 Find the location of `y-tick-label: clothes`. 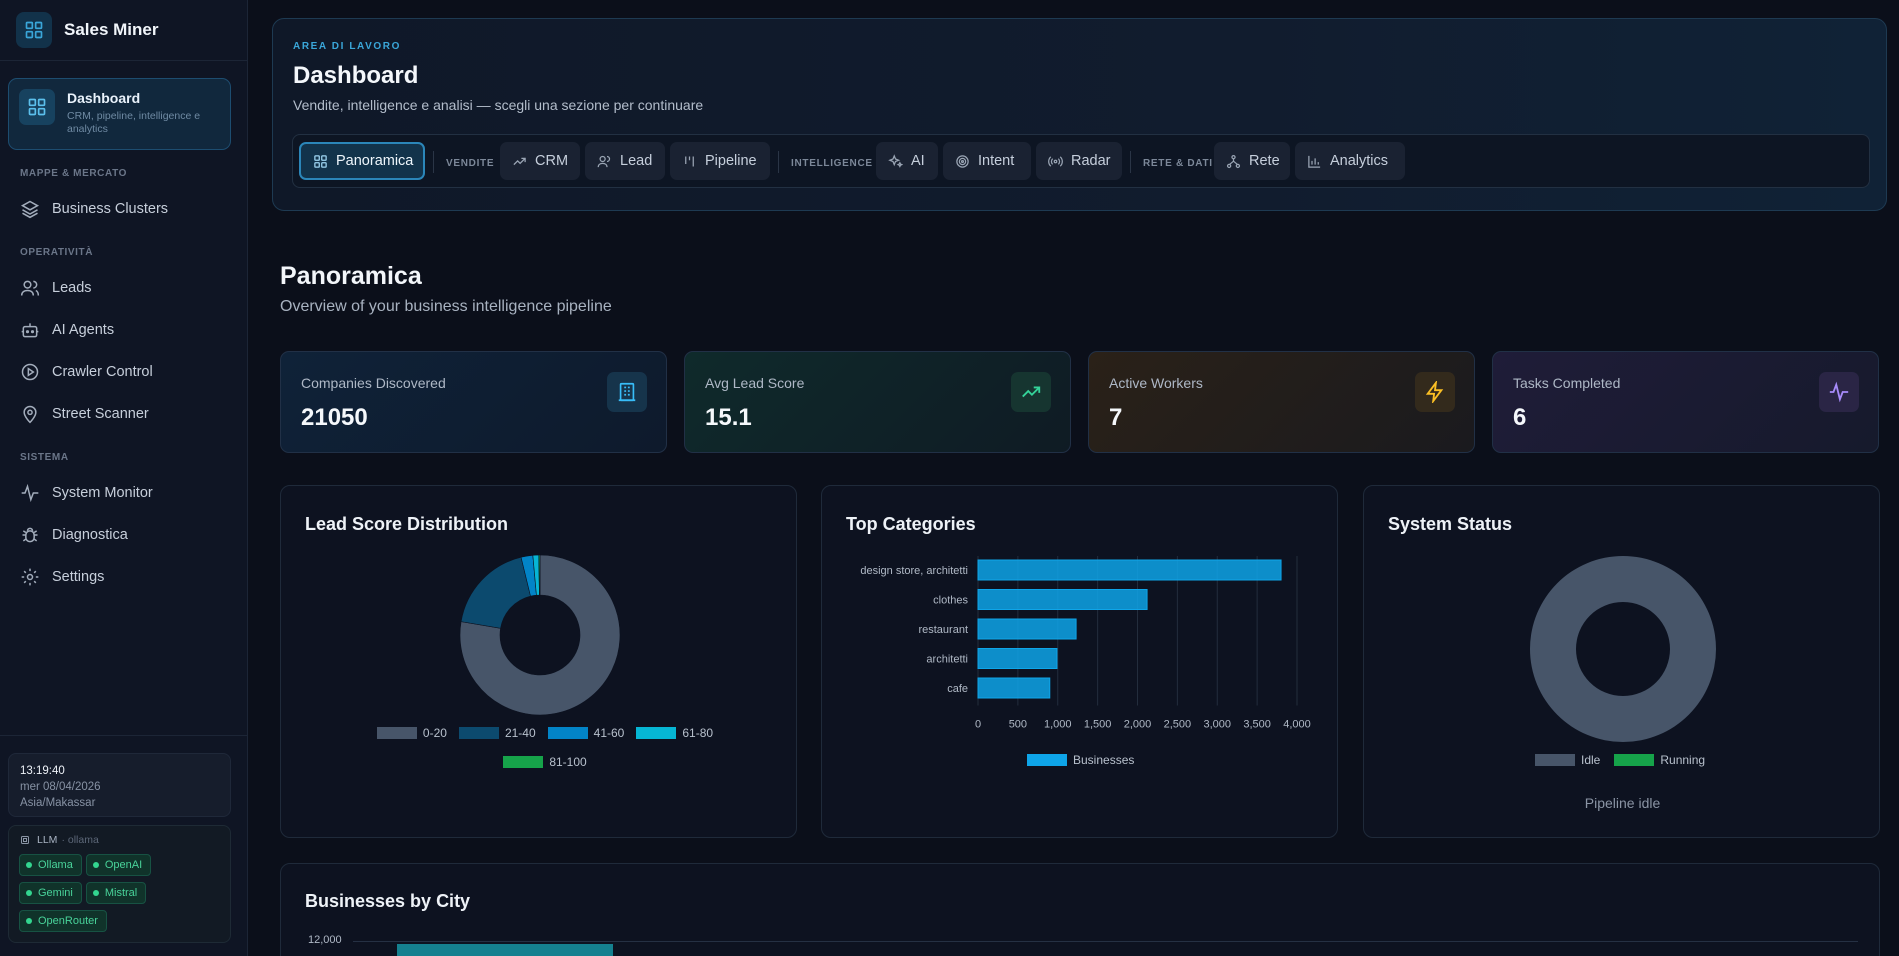

y-tick-label: clothes is located at coordinates (950, 601).